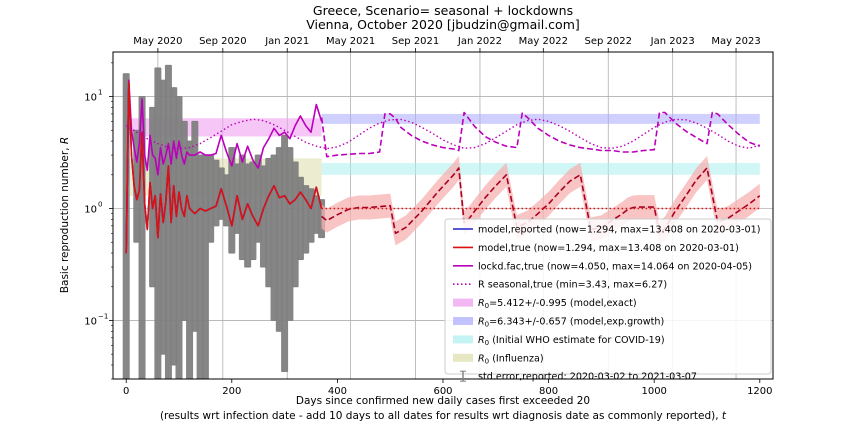 The width and height of the screenshot is (864, 432). What do you see at coordinates (724, 416) in the screenshot?
I see `x-axis-label-secondary-var: t` at bounding box center [724, 416].